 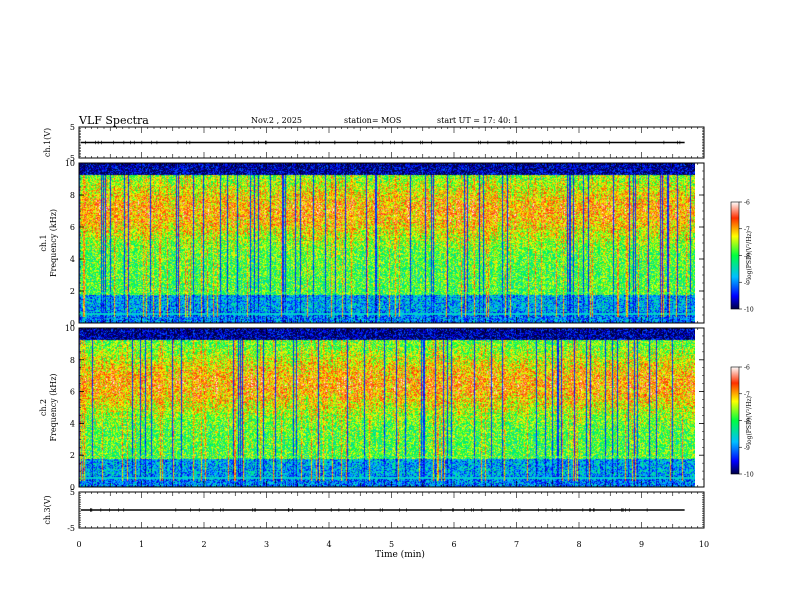 What do you see at coordinates (43, 242) in the screenshot?
I see `y-axis-channel-label: ch.1` at bounding box center [43, 242].